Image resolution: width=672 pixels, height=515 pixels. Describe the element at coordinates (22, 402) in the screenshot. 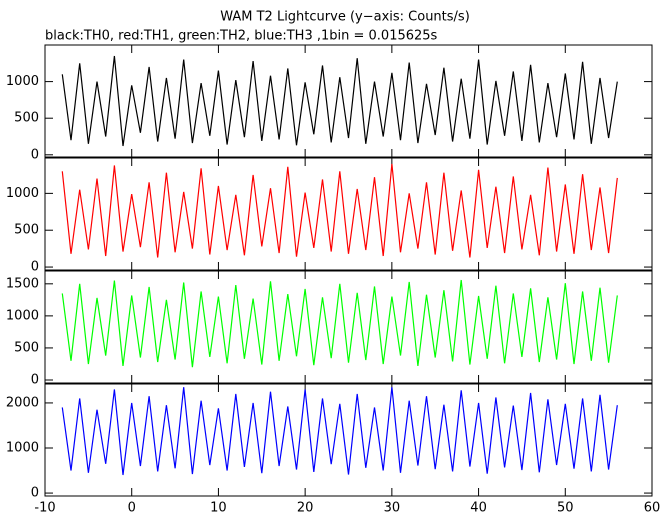

I see `y-tick-label: 2000` at that location.